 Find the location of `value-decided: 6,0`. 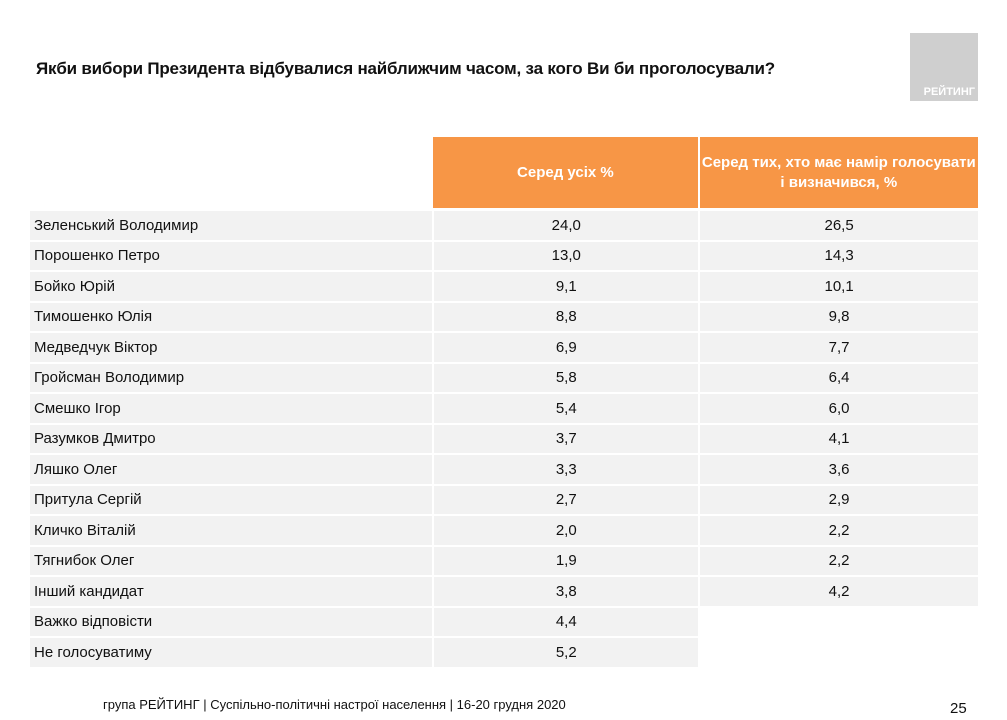

value-decided: 6,0 is located at coordinates (839, 408).